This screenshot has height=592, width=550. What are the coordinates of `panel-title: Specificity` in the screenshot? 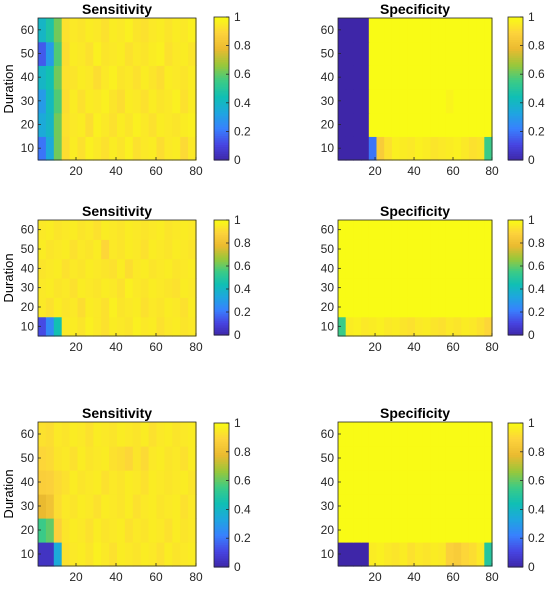 It's located at (415, 9).